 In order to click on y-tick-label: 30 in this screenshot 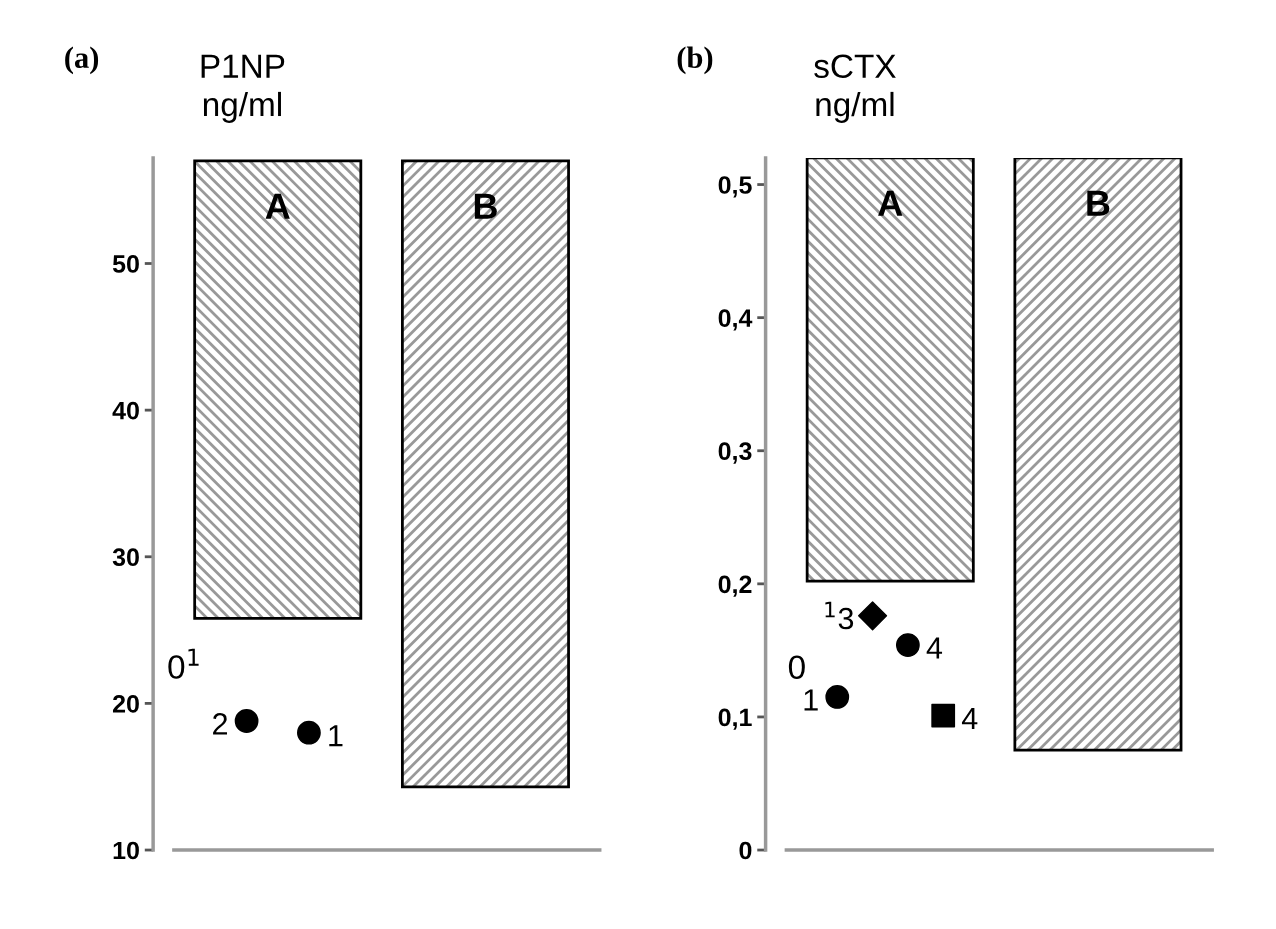, I will do `click(125, 557)`.